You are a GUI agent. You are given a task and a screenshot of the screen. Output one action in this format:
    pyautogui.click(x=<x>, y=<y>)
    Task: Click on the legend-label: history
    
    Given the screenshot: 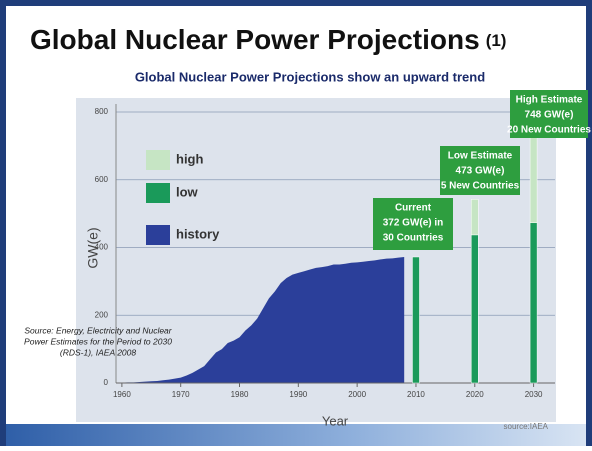 What is the action you would take?
    pyautogui.click(x=198, y=233)
    